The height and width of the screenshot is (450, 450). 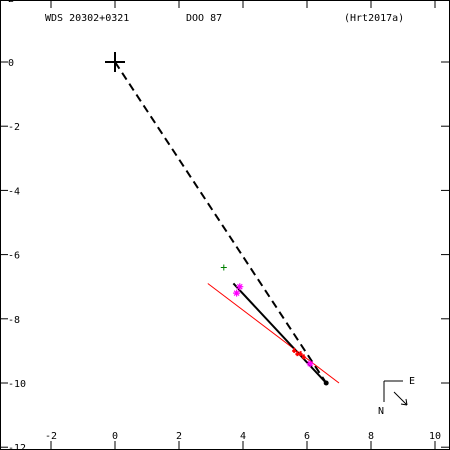 I want to click on y-tick-label: 2, so click(x=11, y=2).